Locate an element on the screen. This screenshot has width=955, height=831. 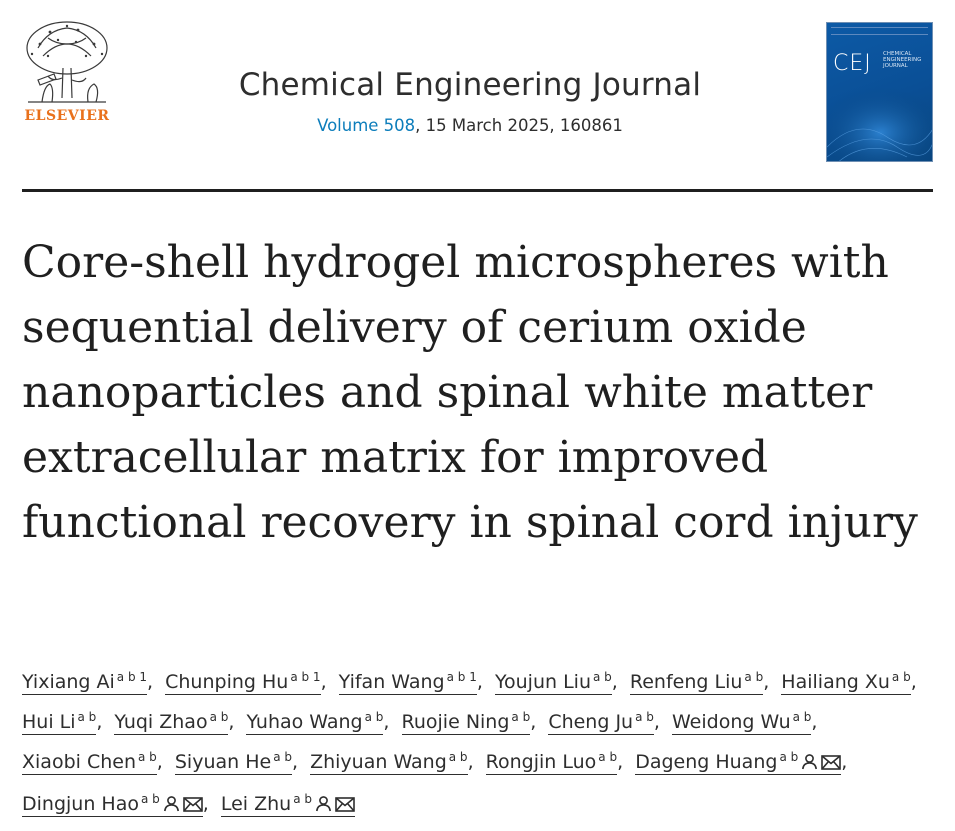
journal-cover-link: CEJ CHEMICAL ENGINEERING JOURNAL is located at coordinates (879, 92).